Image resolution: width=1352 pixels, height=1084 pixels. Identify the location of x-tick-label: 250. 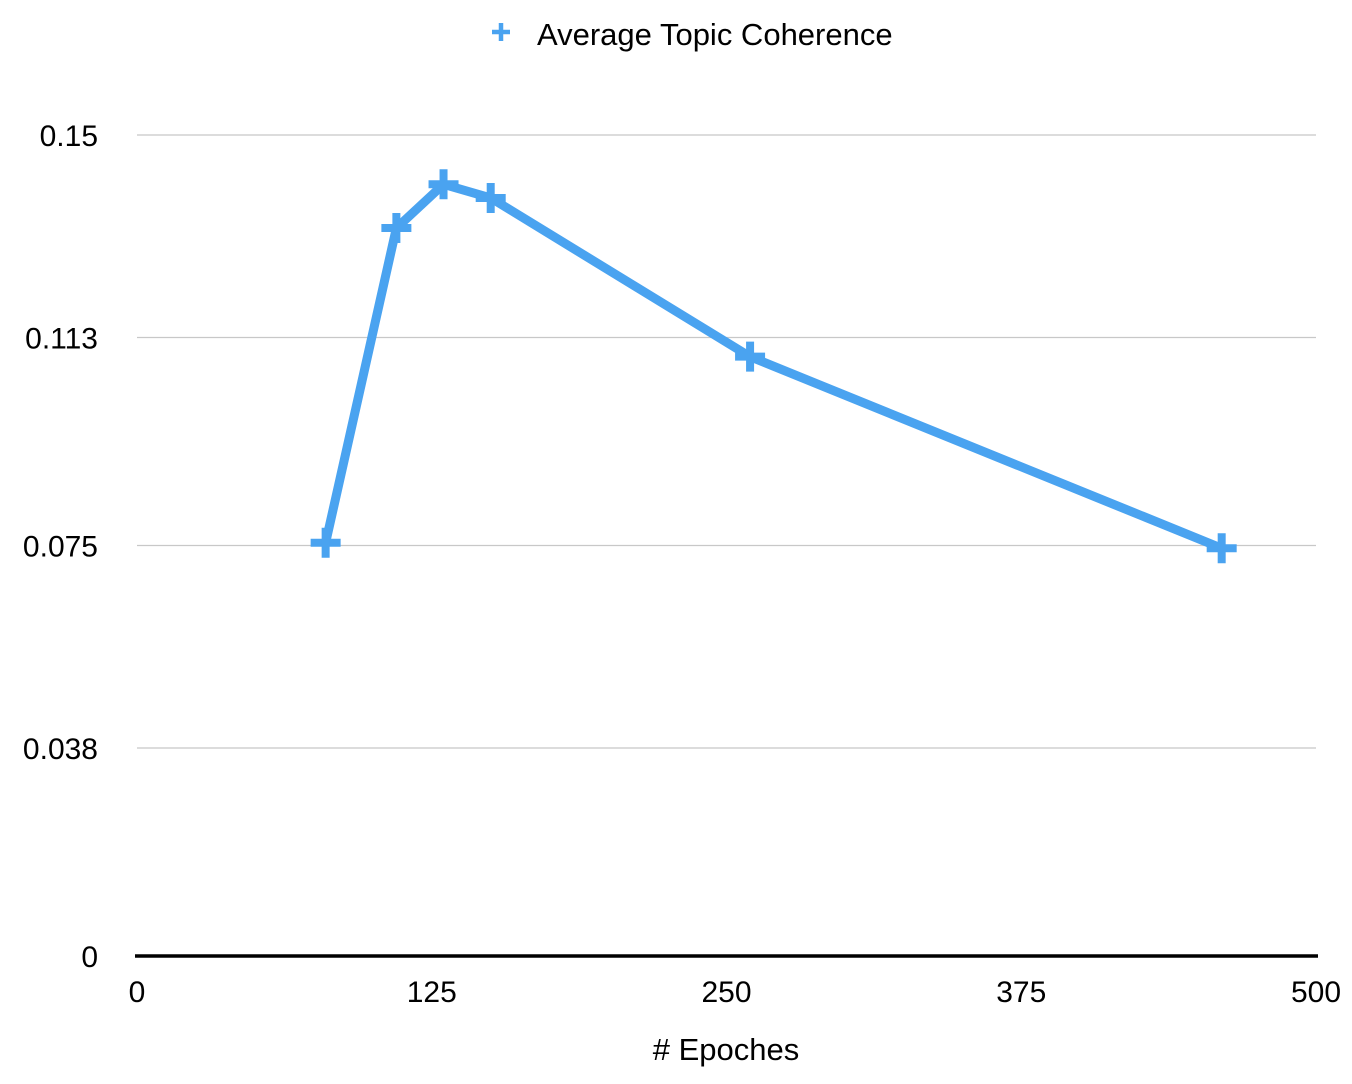
(726, 992).